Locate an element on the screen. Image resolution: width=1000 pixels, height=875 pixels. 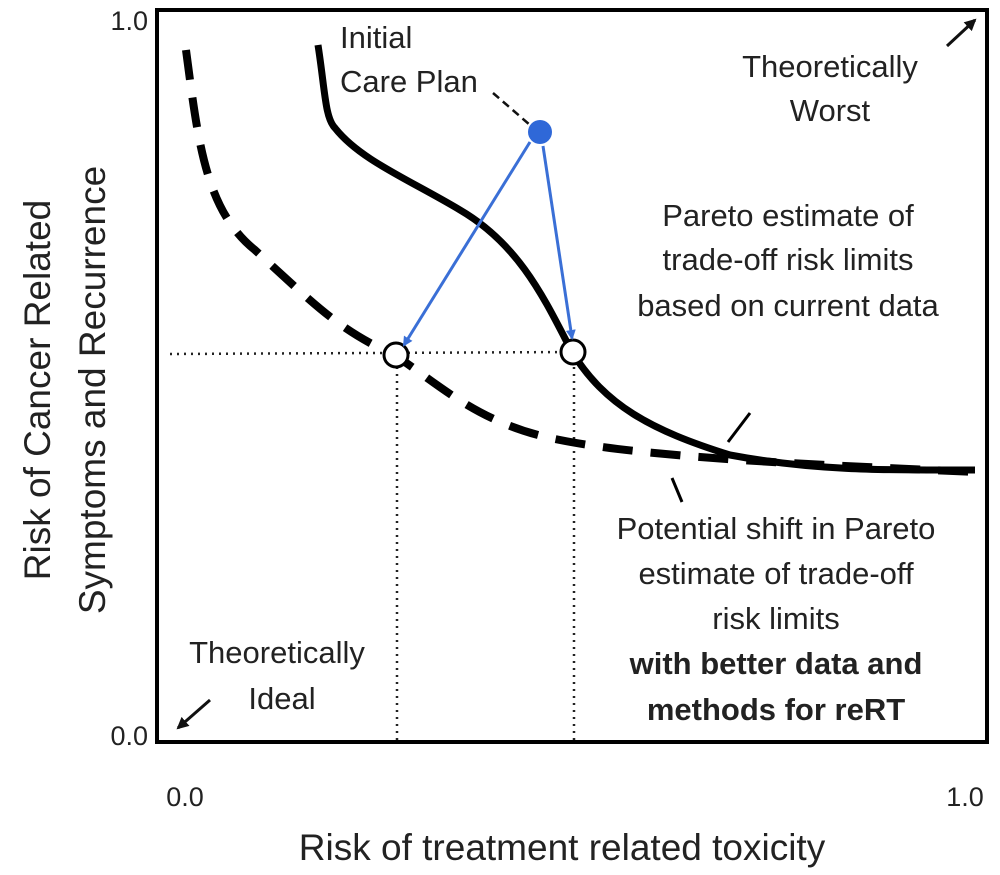
pareto-current-line-1: Pareto estimate of is located at coordinates (788, 215).